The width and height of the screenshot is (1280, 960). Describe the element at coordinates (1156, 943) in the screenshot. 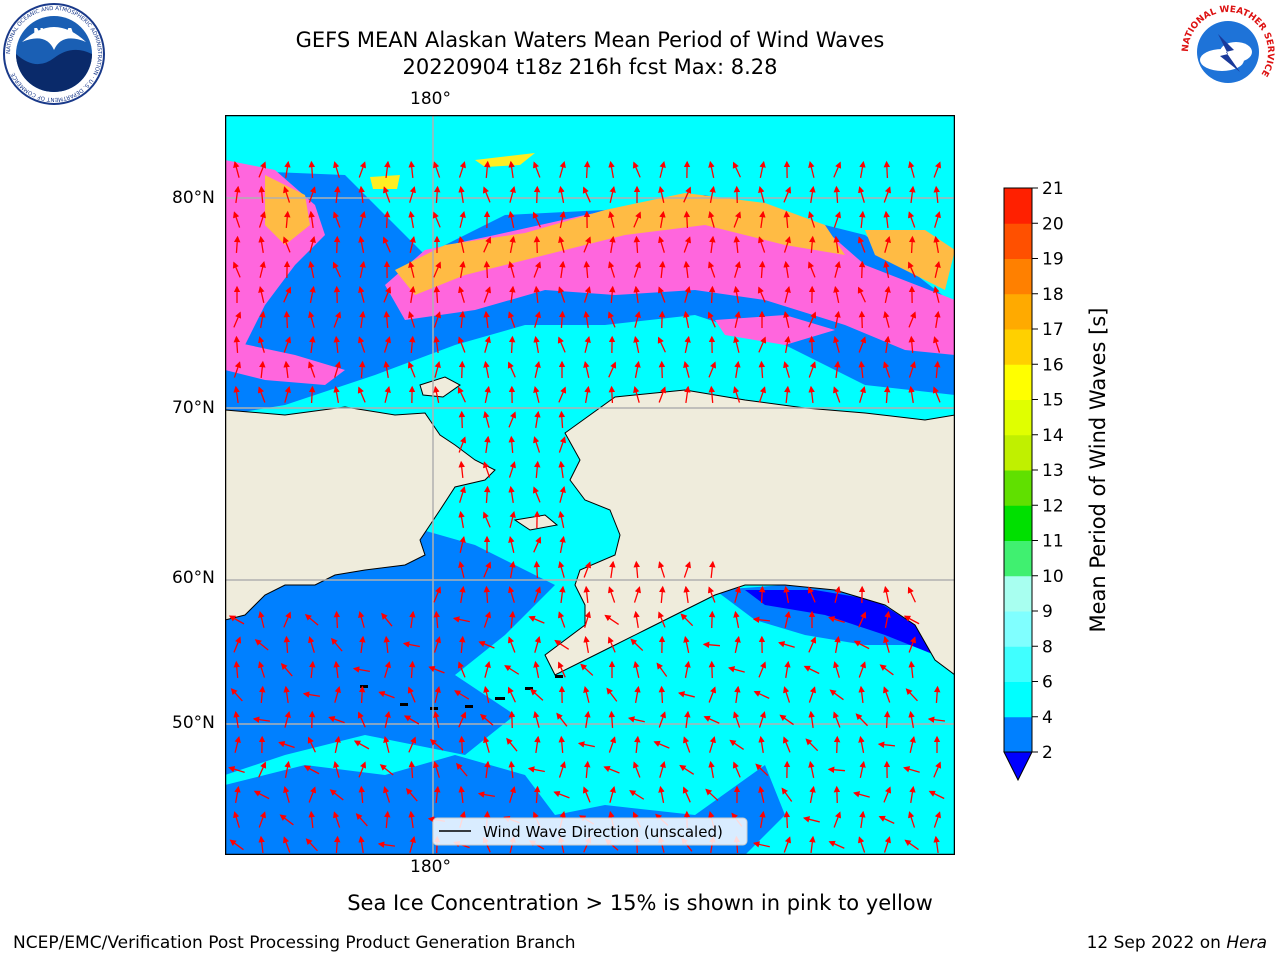

I see `footer-date: 12 Sep 2022 on` at that location.